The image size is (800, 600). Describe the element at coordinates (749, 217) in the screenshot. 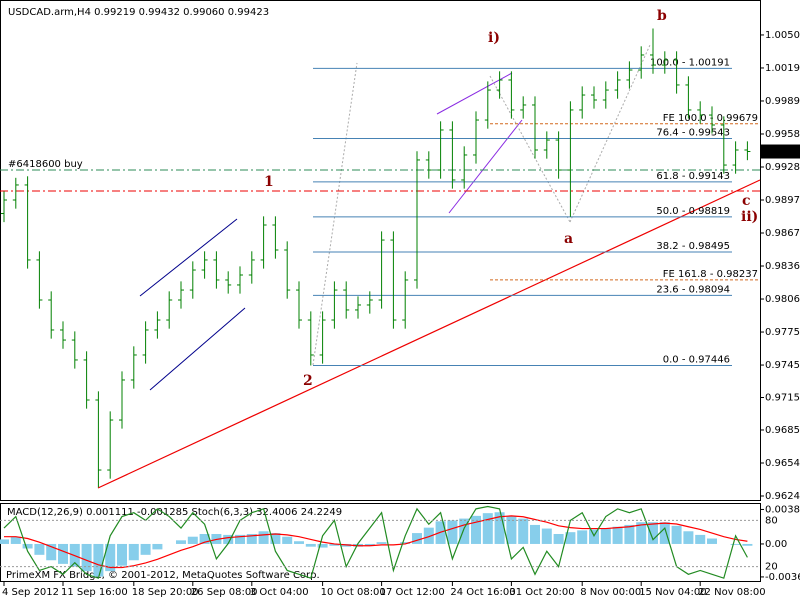

I see `wave-label: ii)` at that location.